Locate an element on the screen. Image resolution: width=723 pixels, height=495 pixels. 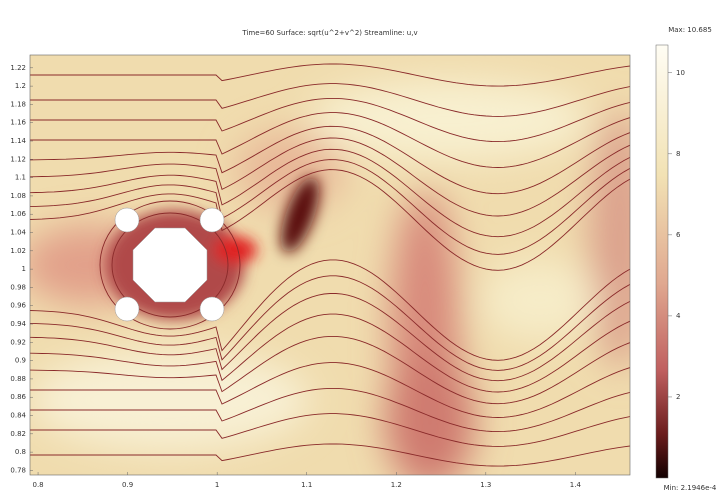
colorbar-tick-label: 8 is located at coordinates (678, 154).